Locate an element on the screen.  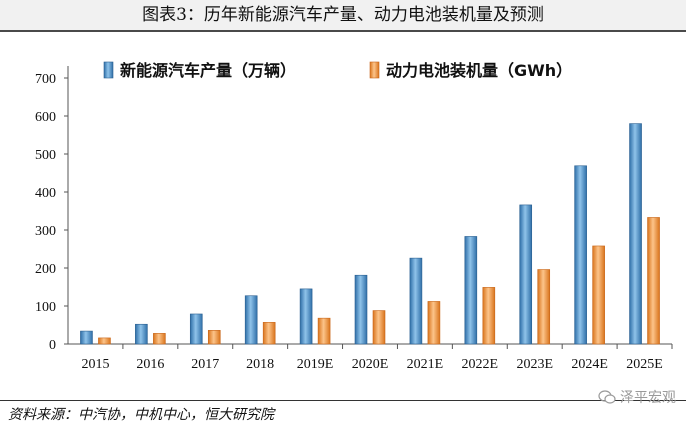
footer-divider is located at coordinates (343, 400).